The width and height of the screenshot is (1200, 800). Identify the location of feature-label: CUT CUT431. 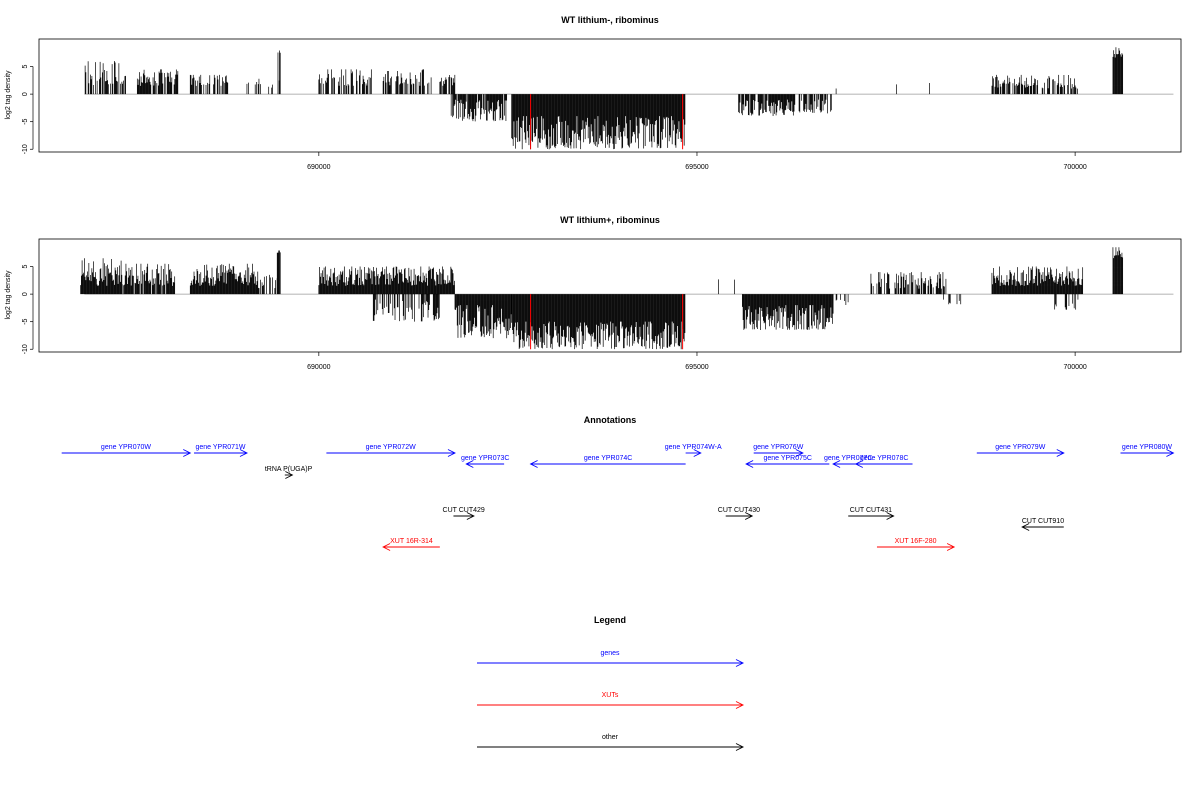
(871, 510).